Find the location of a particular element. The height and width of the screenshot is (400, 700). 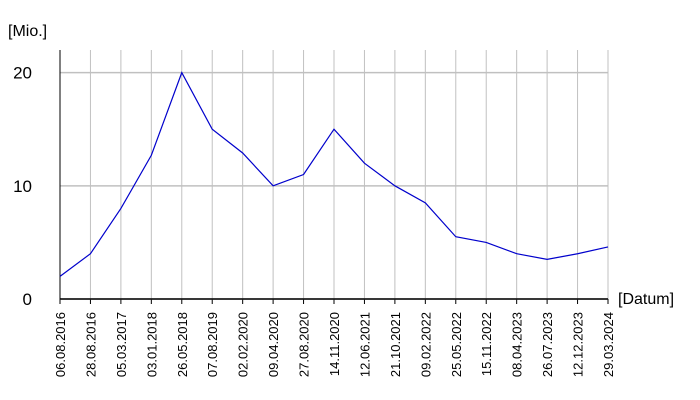

x-tick-label: 14.11.2020 is located at coordinates (334, 344).